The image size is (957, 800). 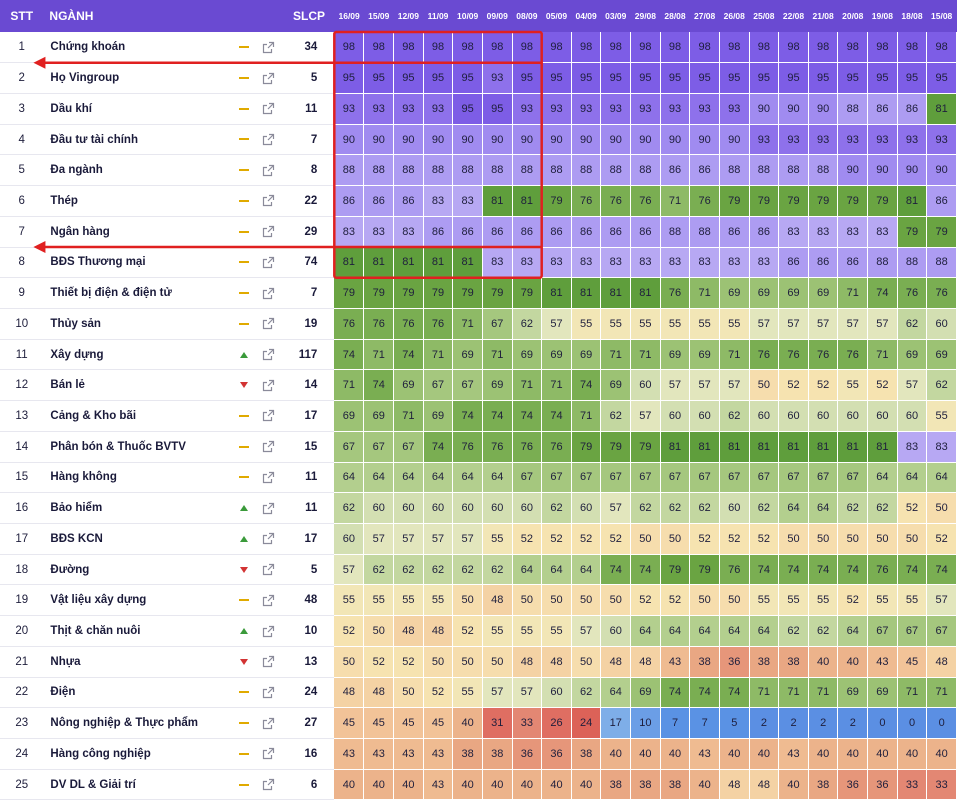 I want to click on header-date: 12/09, so click(x=408, y=16).